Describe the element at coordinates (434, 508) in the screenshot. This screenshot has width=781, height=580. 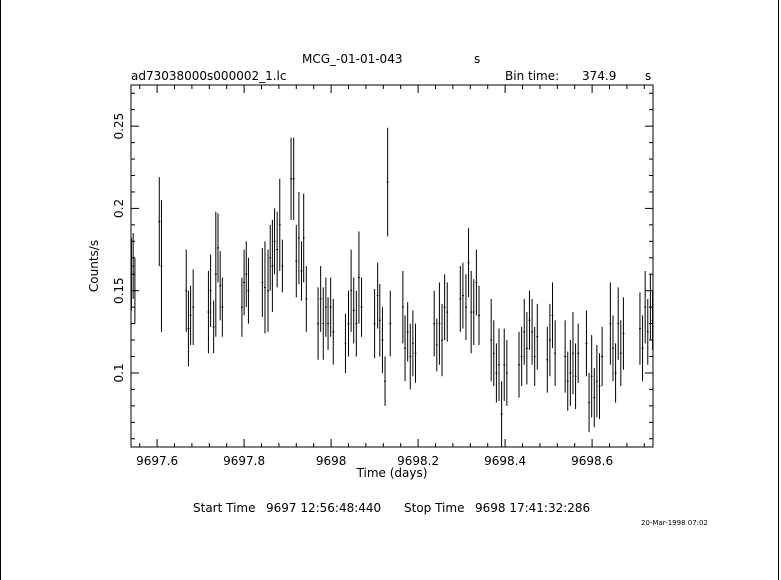
I see `stop-time-label: Stop Time` at that location.